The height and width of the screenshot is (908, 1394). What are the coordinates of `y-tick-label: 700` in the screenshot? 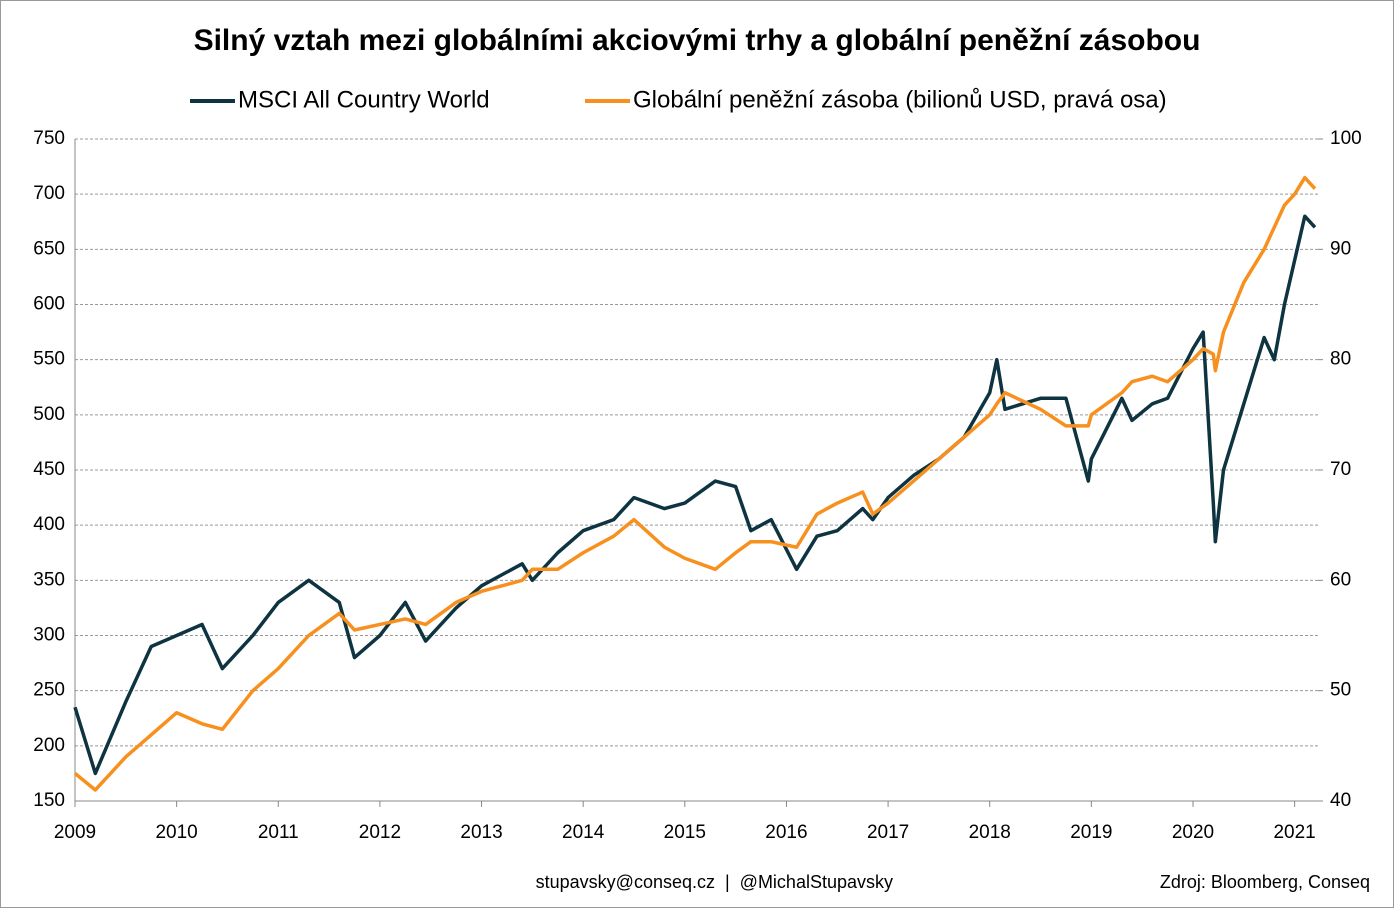 It's located at (49, 193).